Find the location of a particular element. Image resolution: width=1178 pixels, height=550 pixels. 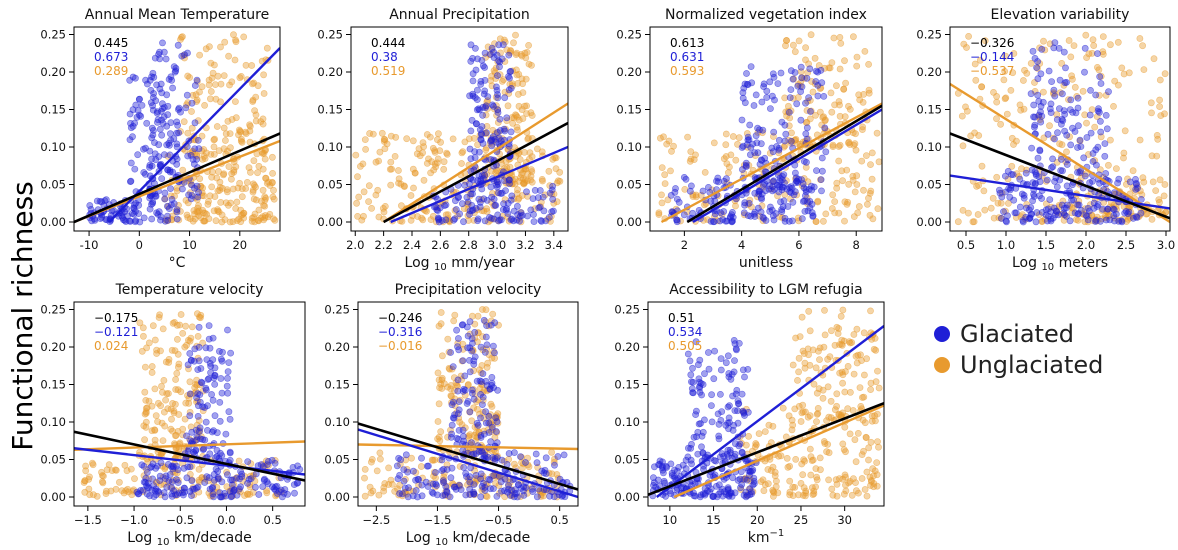

unglaciated-fit-line is located at coordinates (475, 163).